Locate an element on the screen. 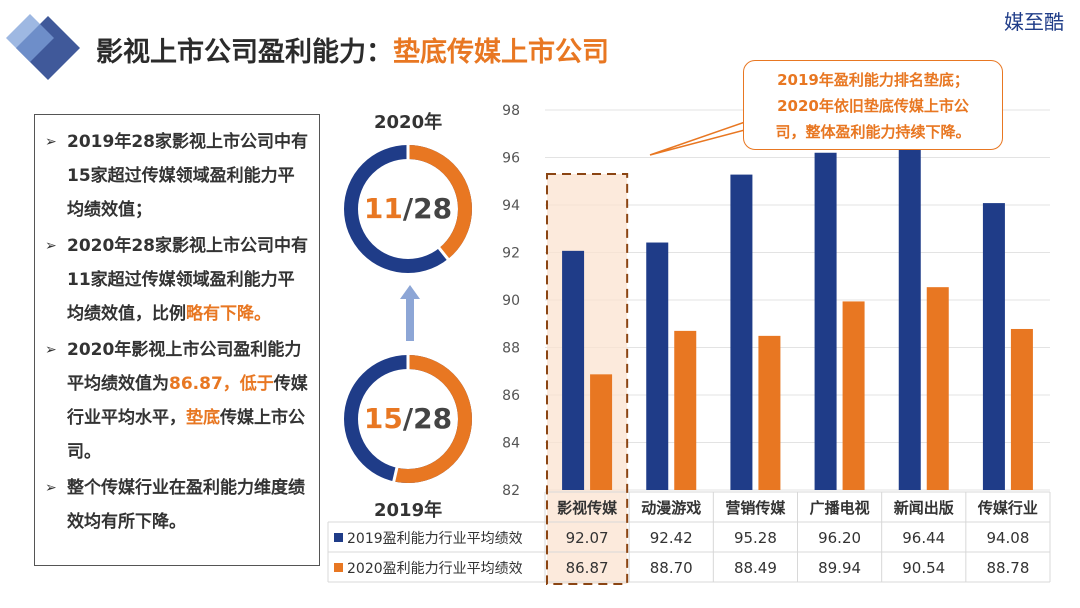 This screenshot has width=1080, height=608. data-table-value: 88.70 is located at coordinates (671, 568).